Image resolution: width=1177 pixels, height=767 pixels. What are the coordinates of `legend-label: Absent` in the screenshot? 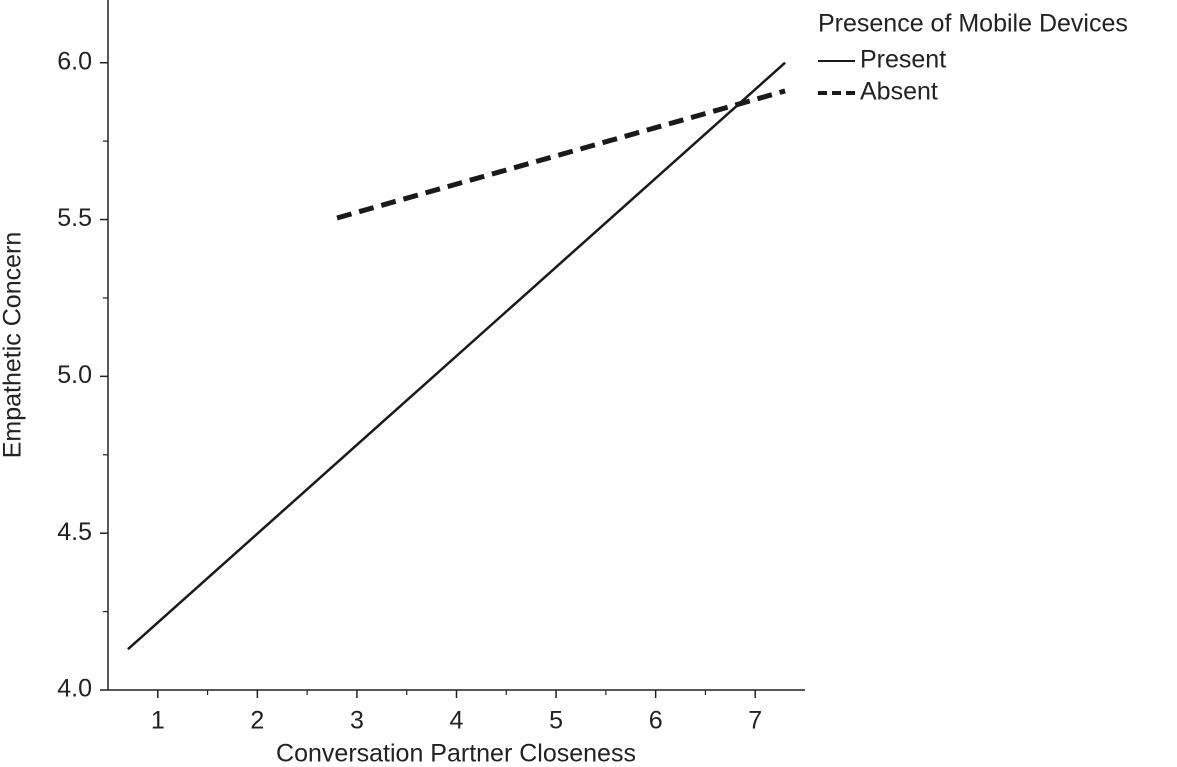 It's located at (899, 92).